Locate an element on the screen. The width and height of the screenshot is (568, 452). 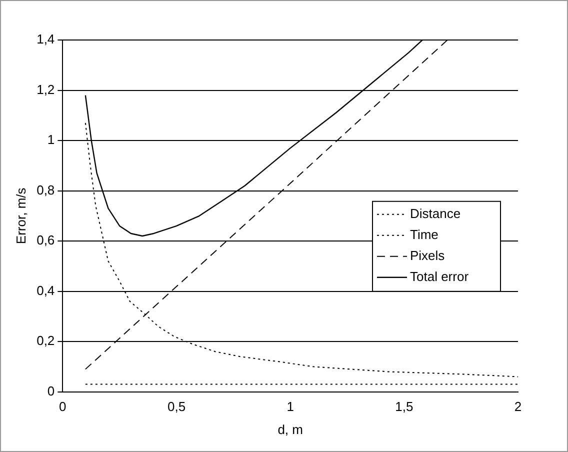
legend-label: Pixels is located at coordinates (428, 255).